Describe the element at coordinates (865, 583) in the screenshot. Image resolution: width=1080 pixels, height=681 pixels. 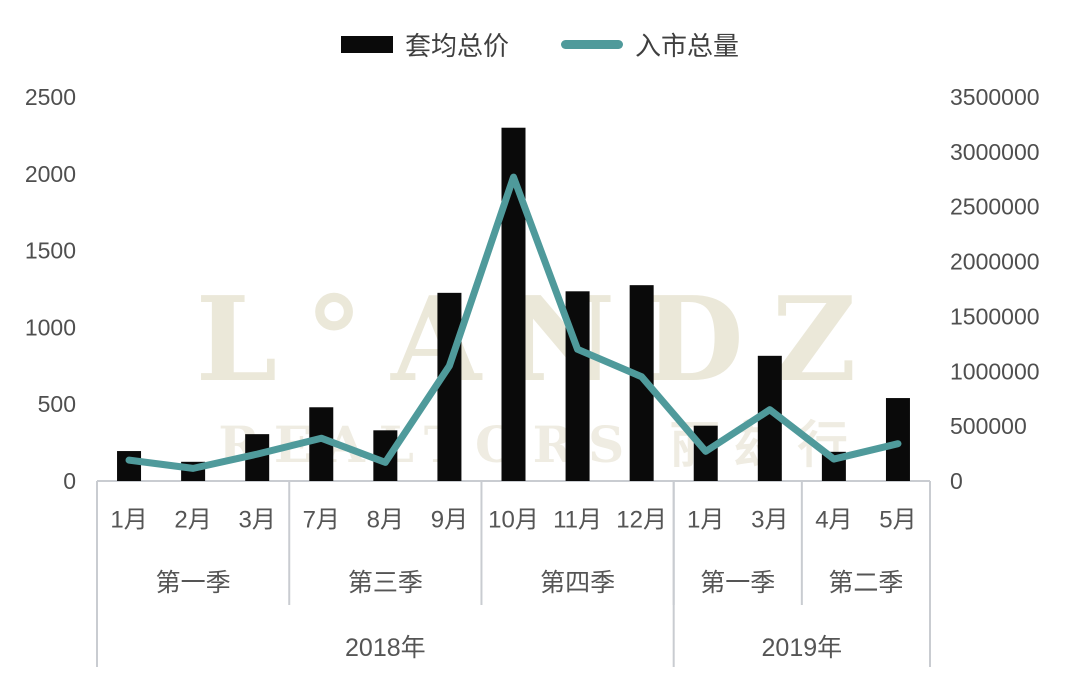
I see `quarter-label: 第二季` at that location.